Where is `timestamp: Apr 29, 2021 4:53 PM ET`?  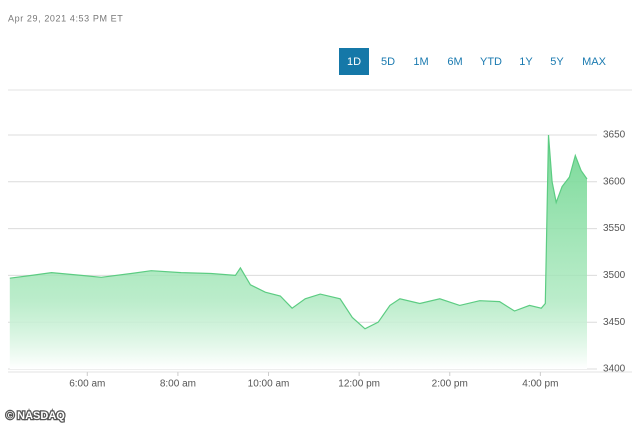
timestamp: Apr 29, 2021 4:53 PM ET is located at coordinates (65, 18).